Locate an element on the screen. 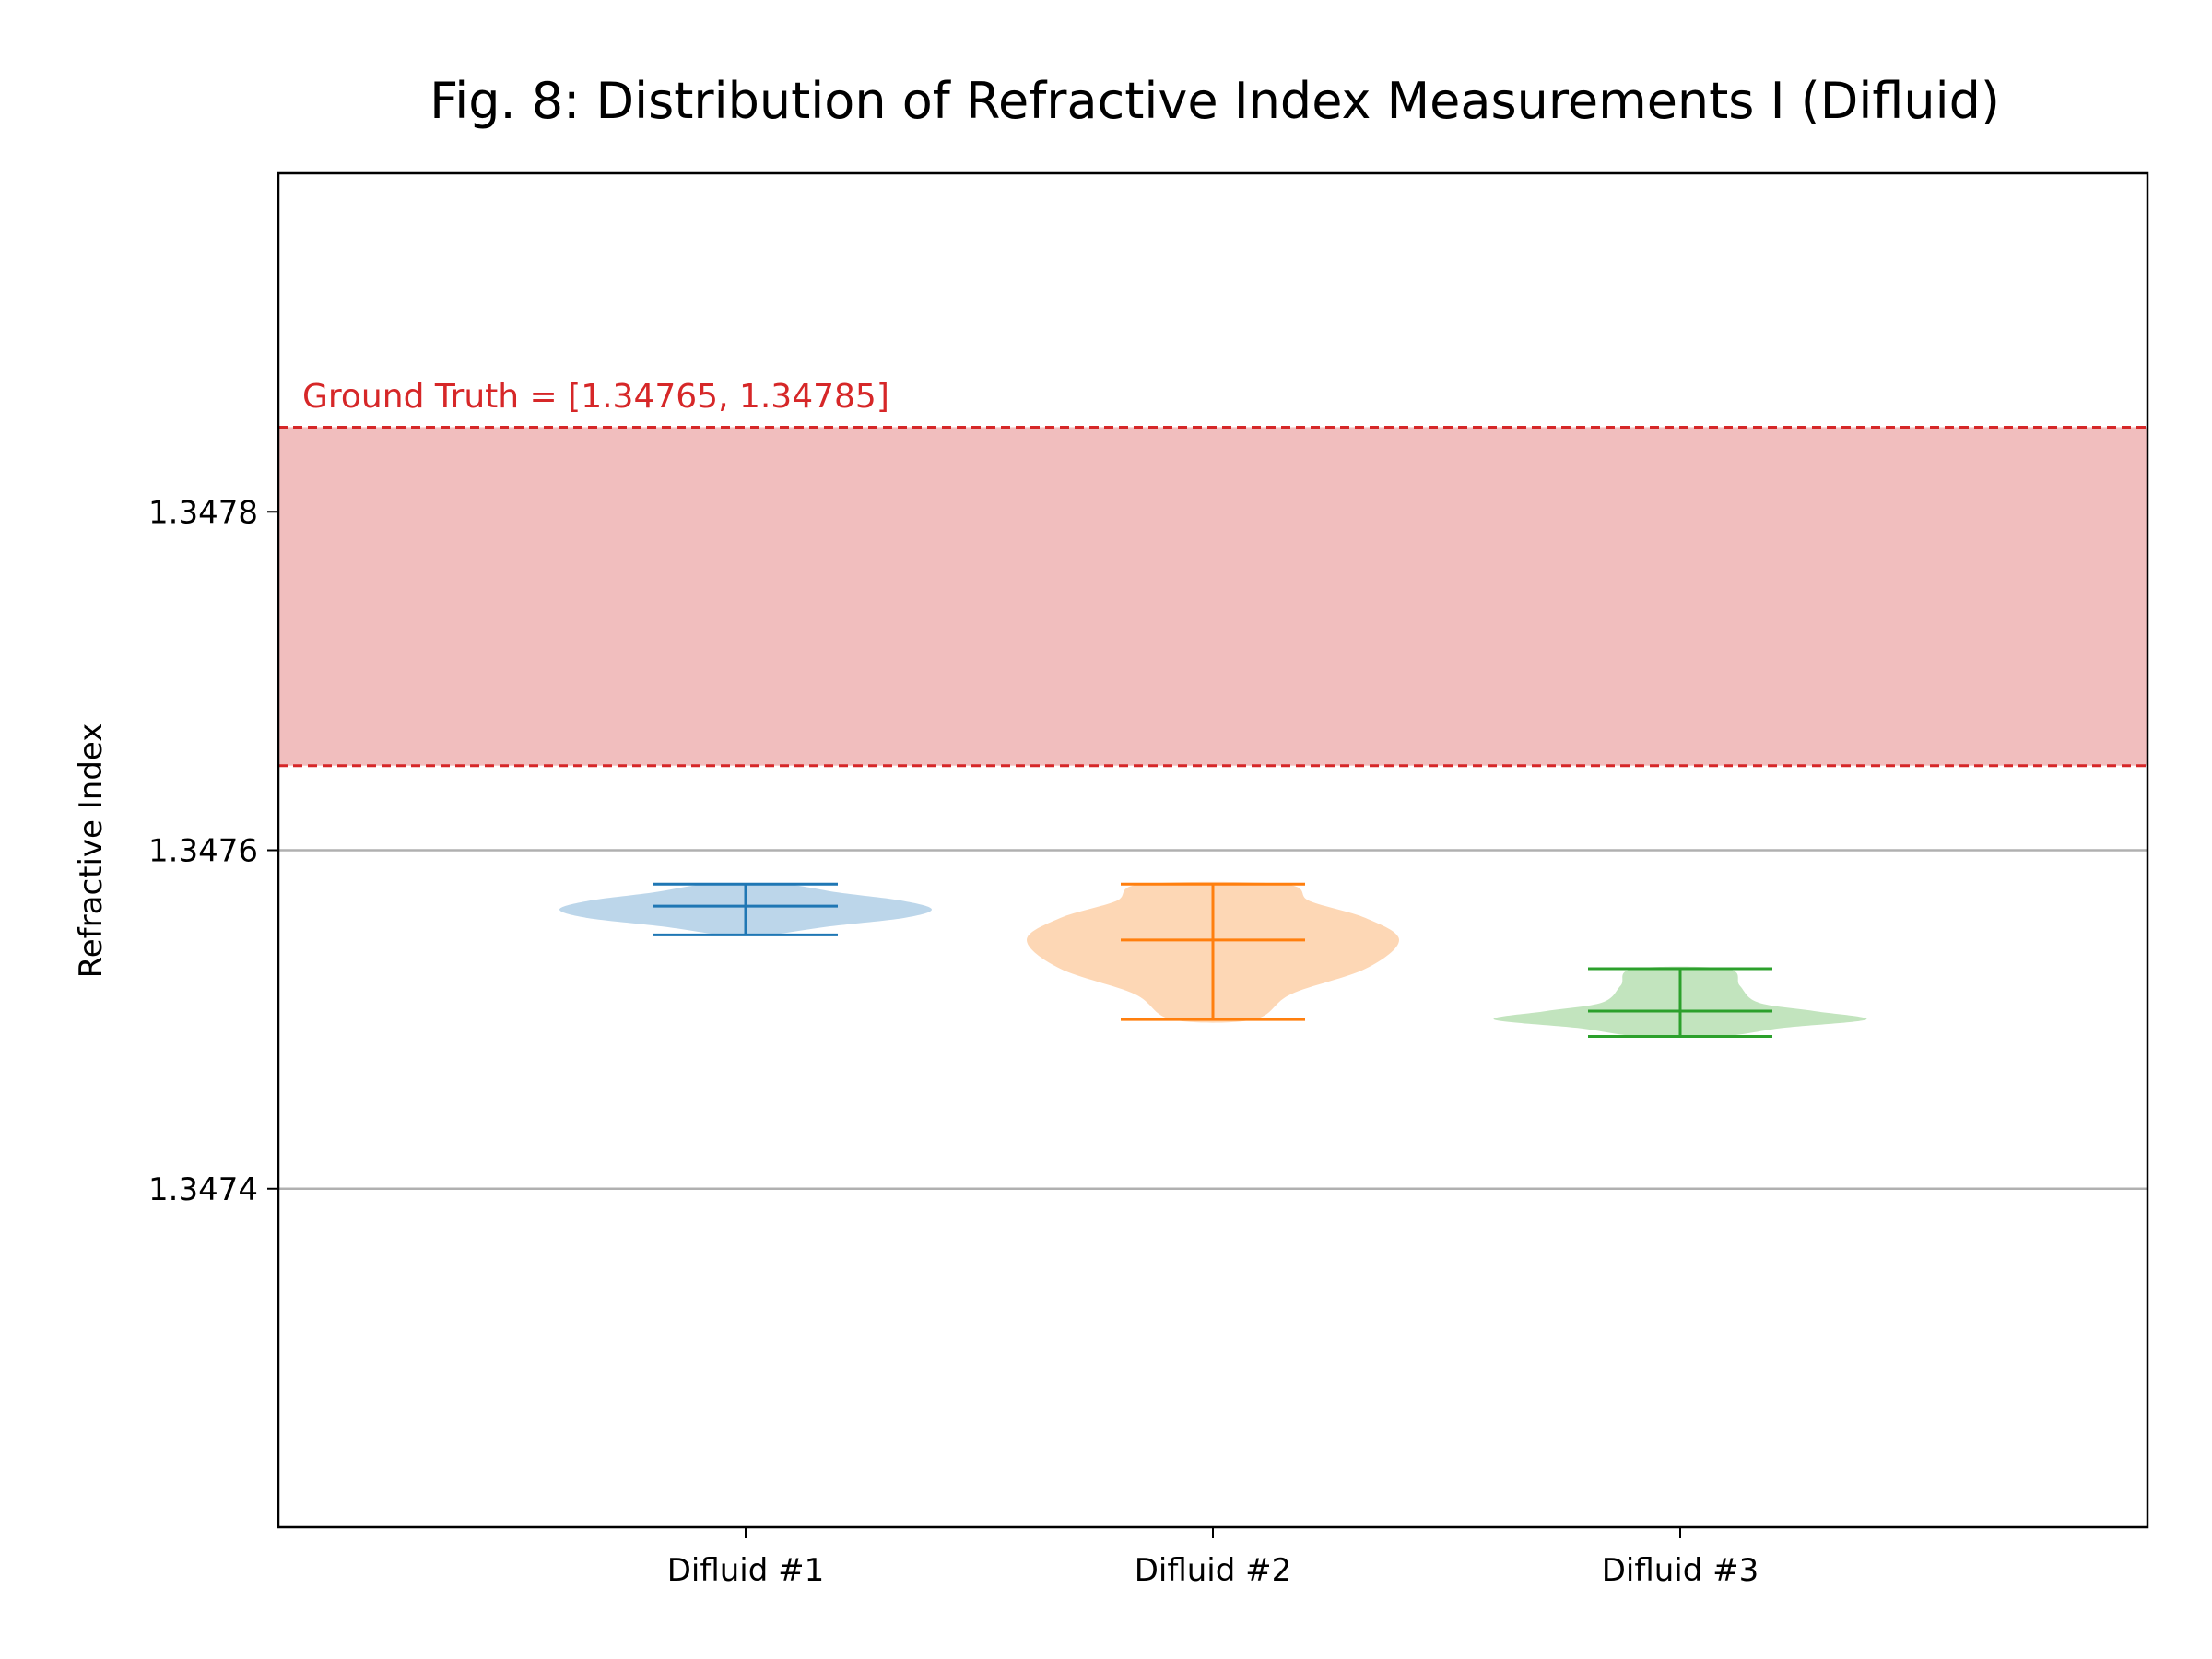  x-tick-label: Difluid #3 is located at coordinates (1680, 1570).